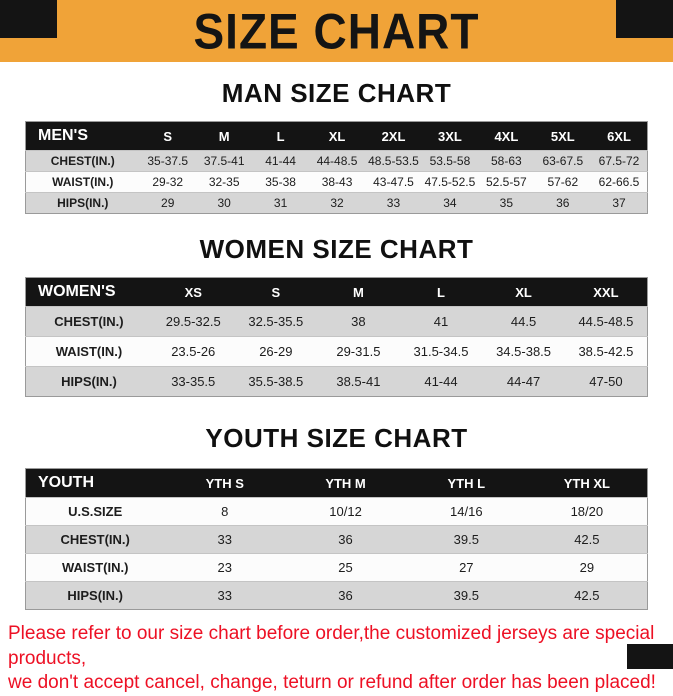 The image size is (673, 696). I want to click on column-header: YTH M, so click(345, 483).